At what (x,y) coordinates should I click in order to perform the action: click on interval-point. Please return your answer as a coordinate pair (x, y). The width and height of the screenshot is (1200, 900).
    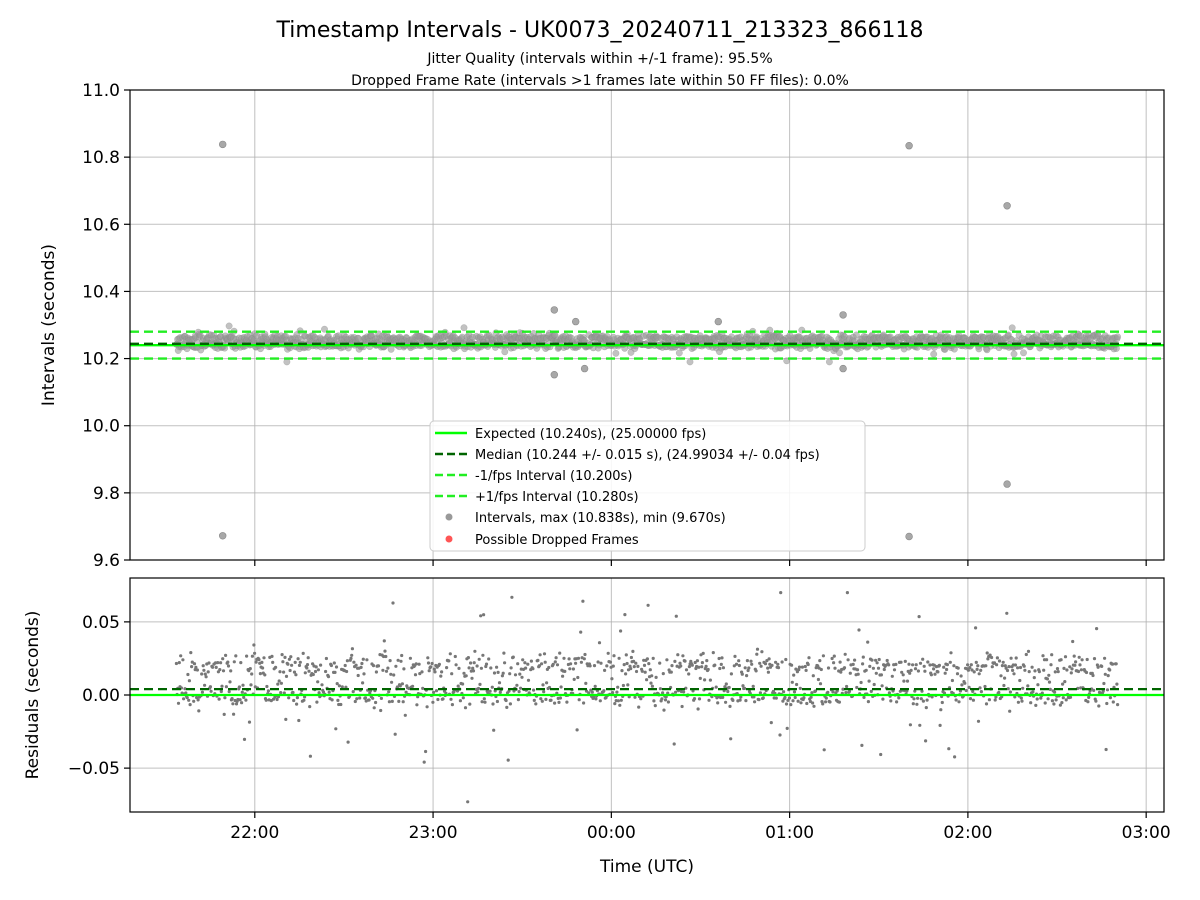
    Looking at the image, I should click on (505, 352).